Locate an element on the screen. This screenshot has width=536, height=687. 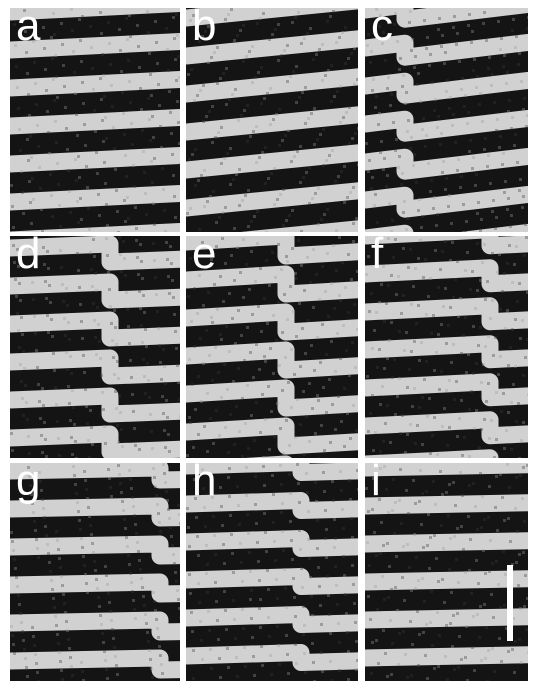
panel-h: h is located at coordinates (272, 572).